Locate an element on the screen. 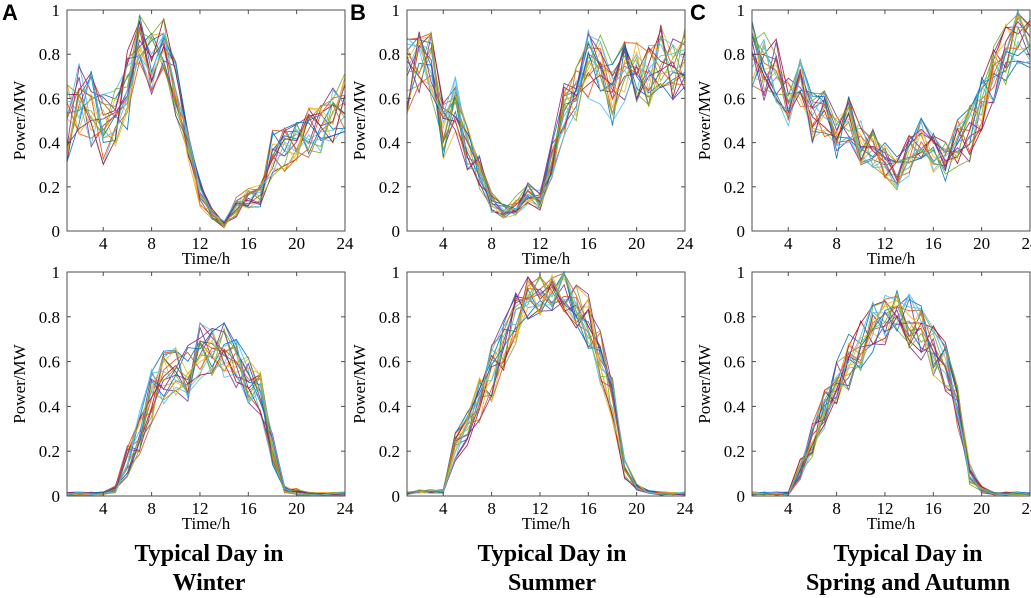 The width and height of the screenshot is (1031, 598). caption-spring-autumn-line2: Spring and Autumn is located at coordinates (908, 583).